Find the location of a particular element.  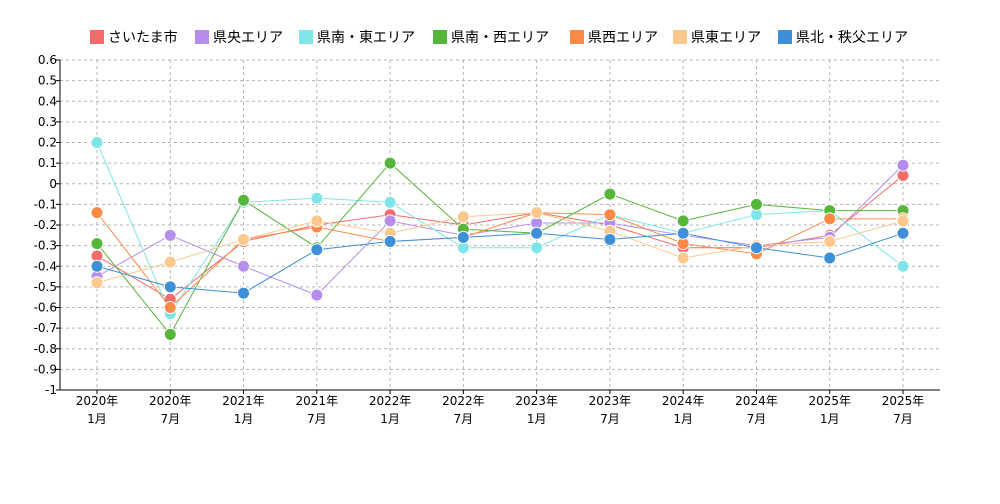

series-line is located at coordinates (500, 263).